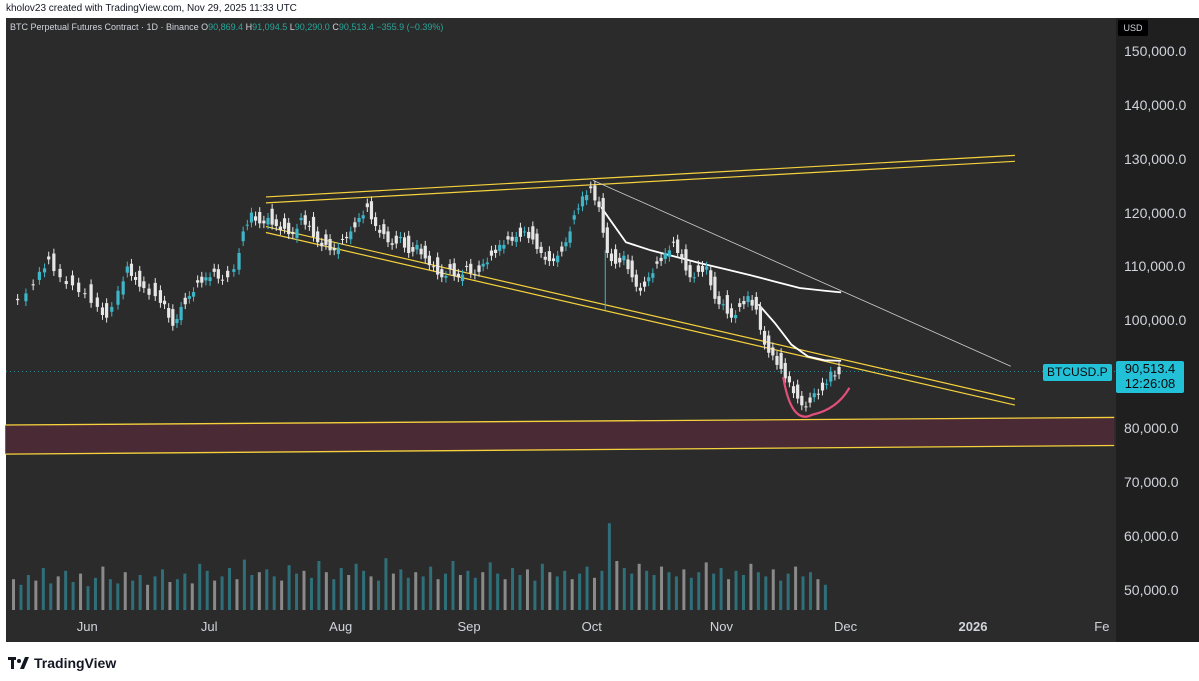 The width and height of the screenshot is (1199, 681). What do you see at coordinates (1157, 330) in the screenshot?
I see `price-axis` at bounding box center [1157, 330].